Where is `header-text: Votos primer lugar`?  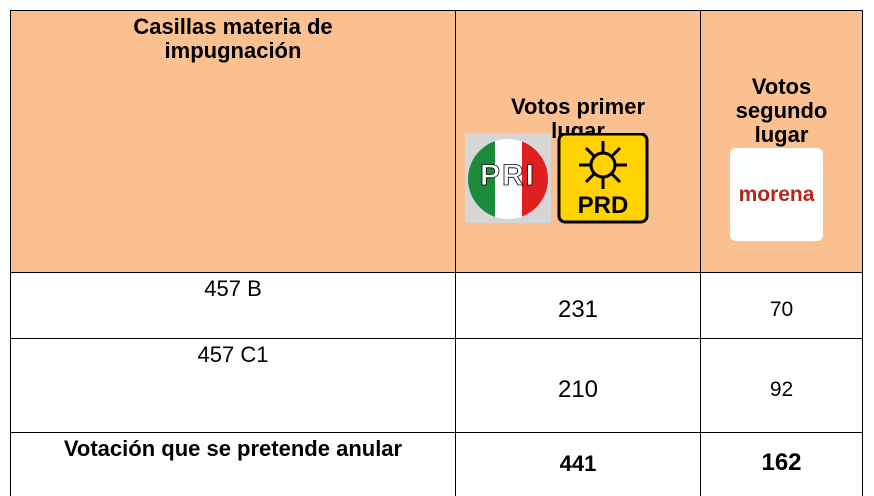
header-text: Votos primer lugar is located at coordinates (578, 118).